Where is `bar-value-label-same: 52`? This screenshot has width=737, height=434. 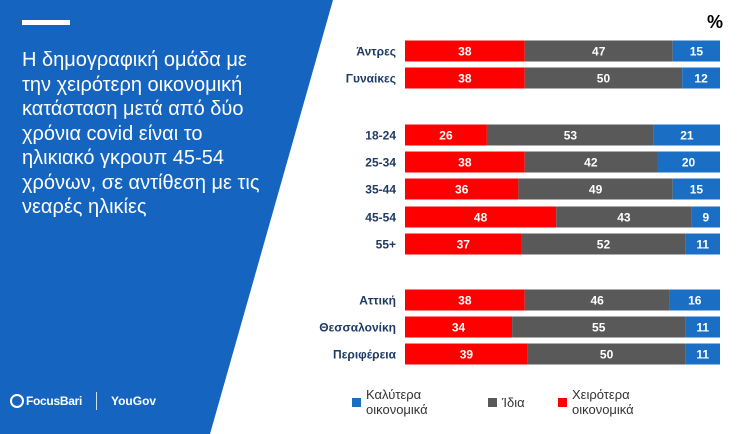 bar-value-label-same: 52 is located at coordinates (604, 245).